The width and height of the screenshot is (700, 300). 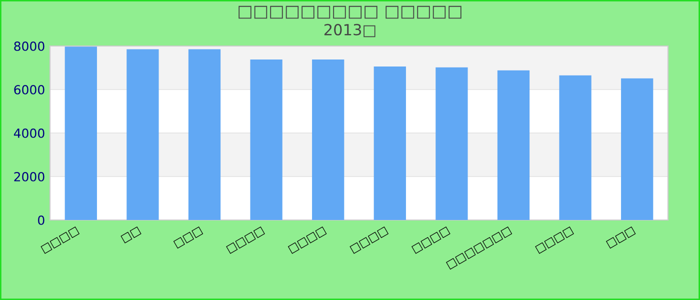 I want to click on y-tick-label: 4000, so click(x=29, y=133).